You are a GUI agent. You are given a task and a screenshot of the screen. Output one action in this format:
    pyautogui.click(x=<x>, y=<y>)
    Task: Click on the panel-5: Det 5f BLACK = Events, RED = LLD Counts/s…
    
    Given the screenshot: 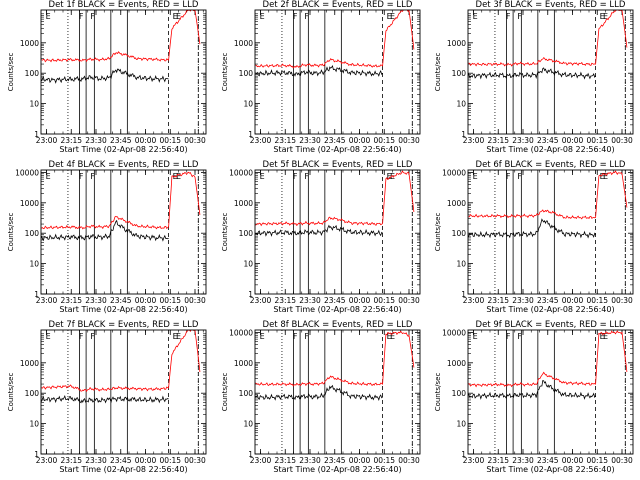 What is the action you would take?
    pyautogui.click(x=321, y=237)
    